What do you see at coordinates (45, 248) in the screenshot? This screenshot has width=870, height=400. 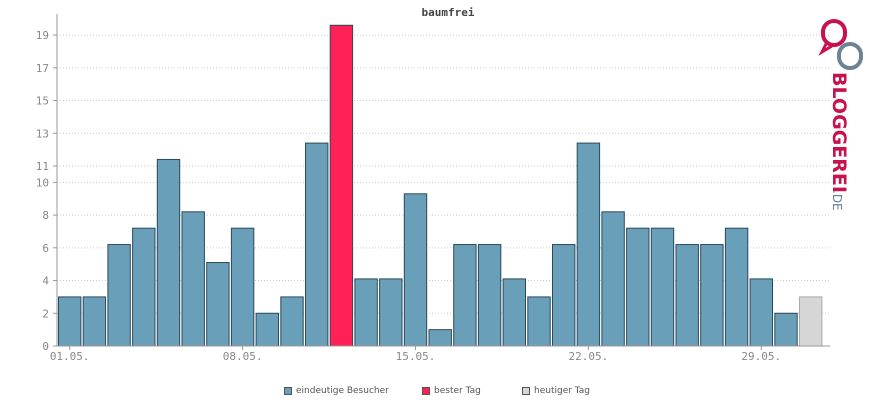 I see `y-tick-label: 6` at bounding box center [45, 248].